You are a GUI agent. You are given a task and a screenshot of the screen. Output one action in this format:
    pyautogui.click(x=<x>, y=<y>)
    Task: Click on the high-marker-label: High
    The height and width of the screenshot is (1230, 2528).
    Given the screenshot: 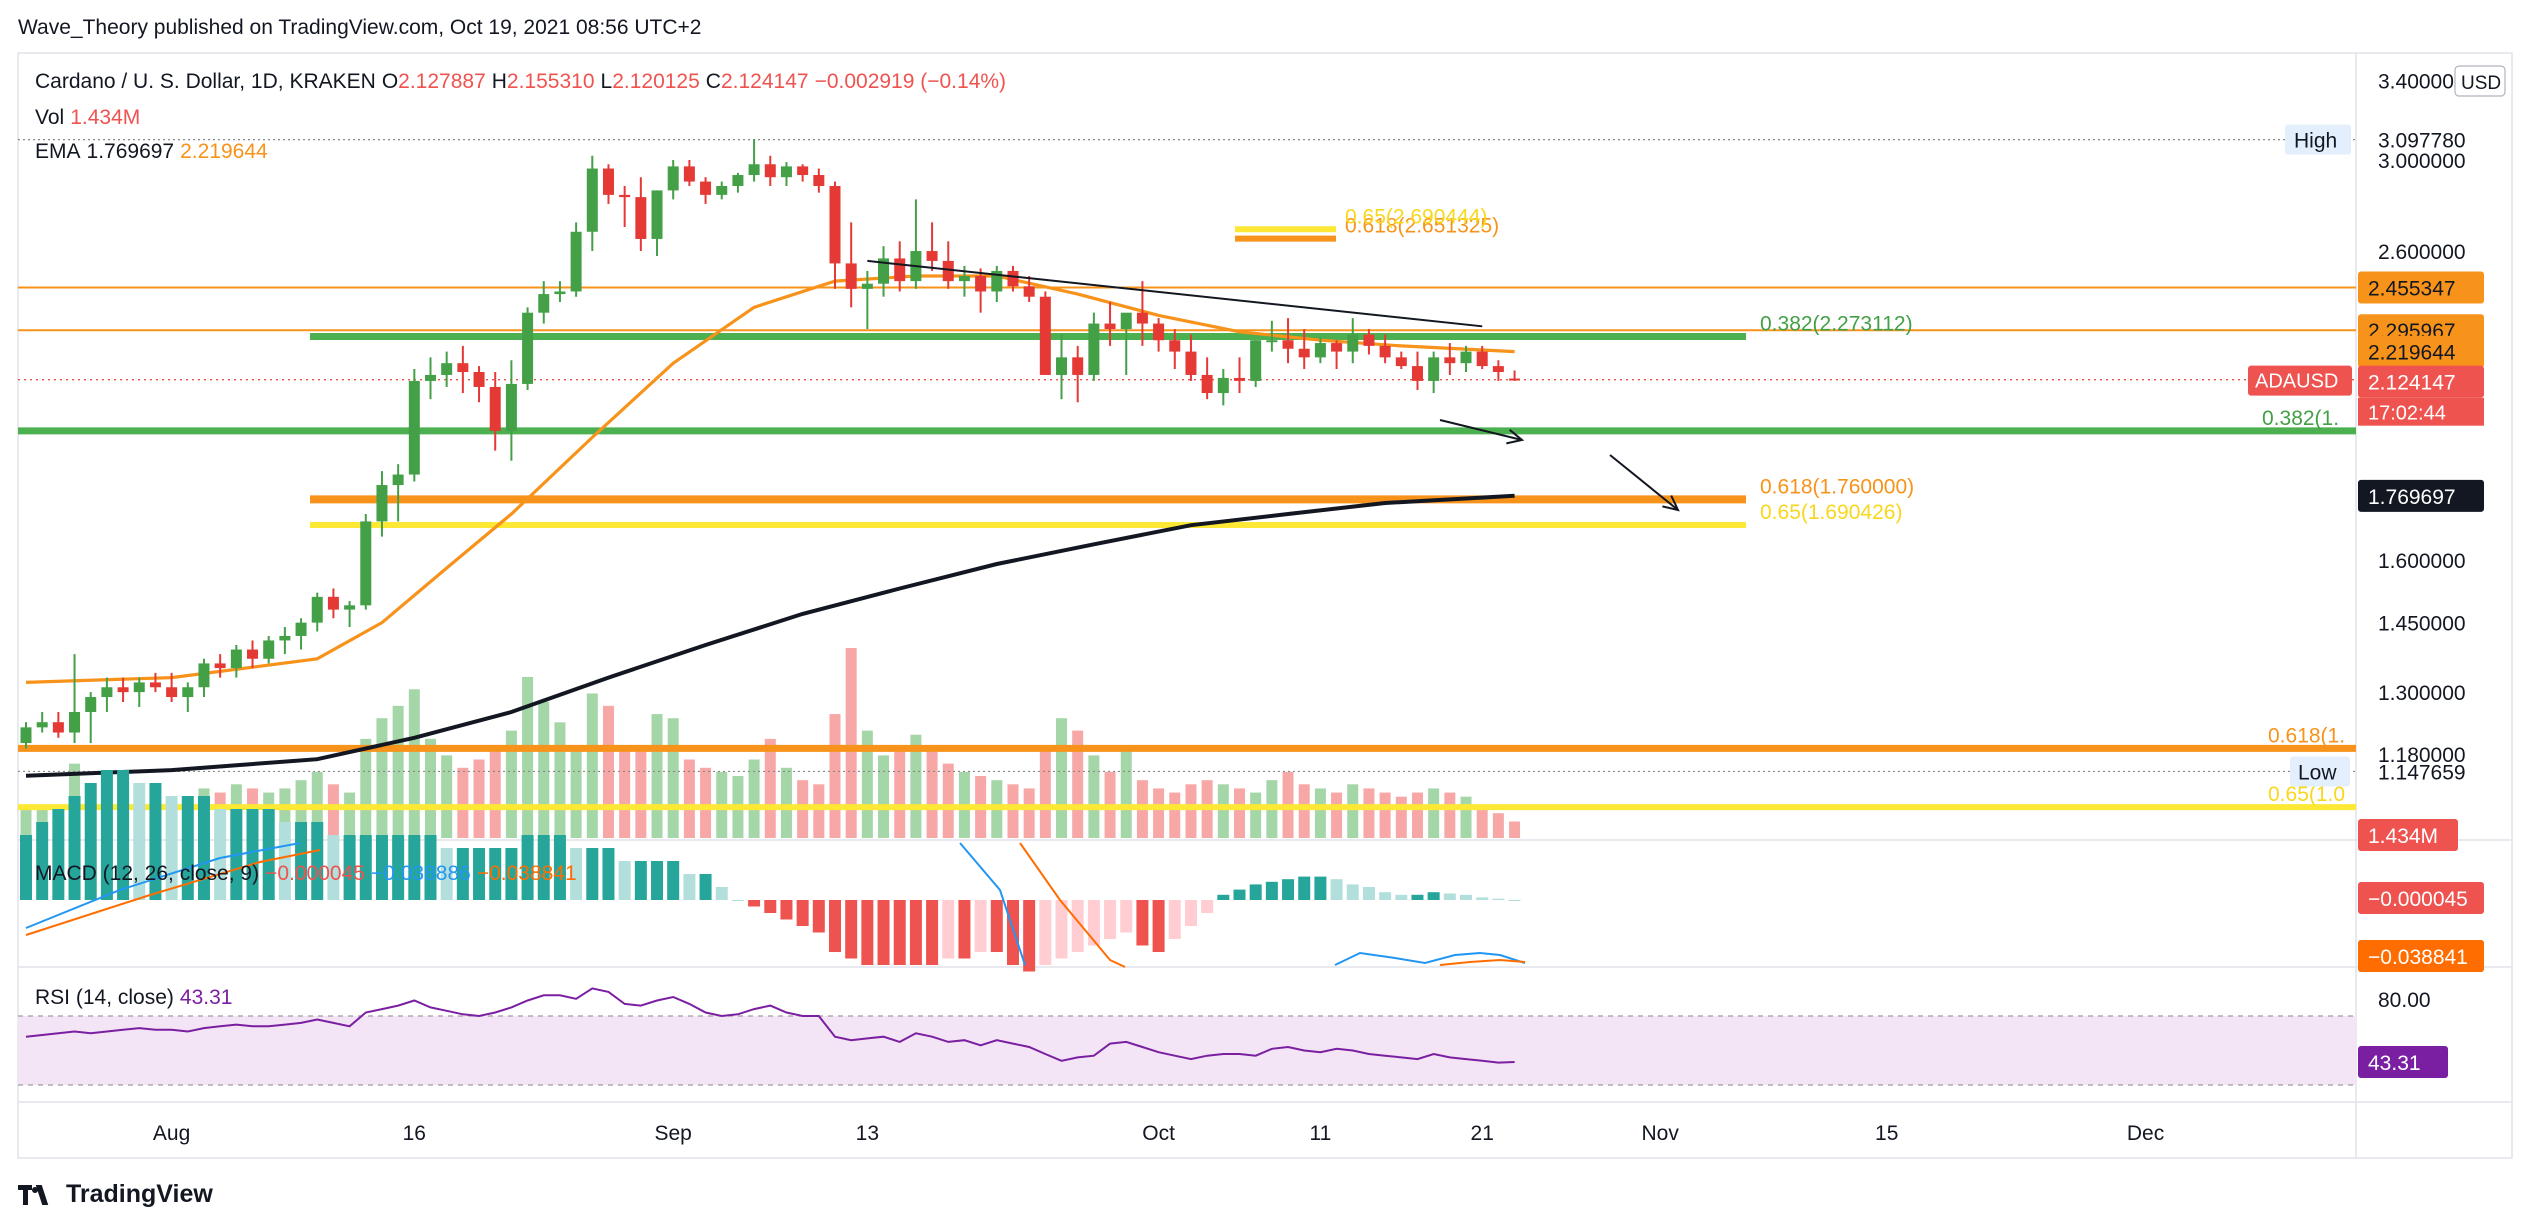 What is the action you would take?
    pyautogui.click(x=2315, y=141)
    